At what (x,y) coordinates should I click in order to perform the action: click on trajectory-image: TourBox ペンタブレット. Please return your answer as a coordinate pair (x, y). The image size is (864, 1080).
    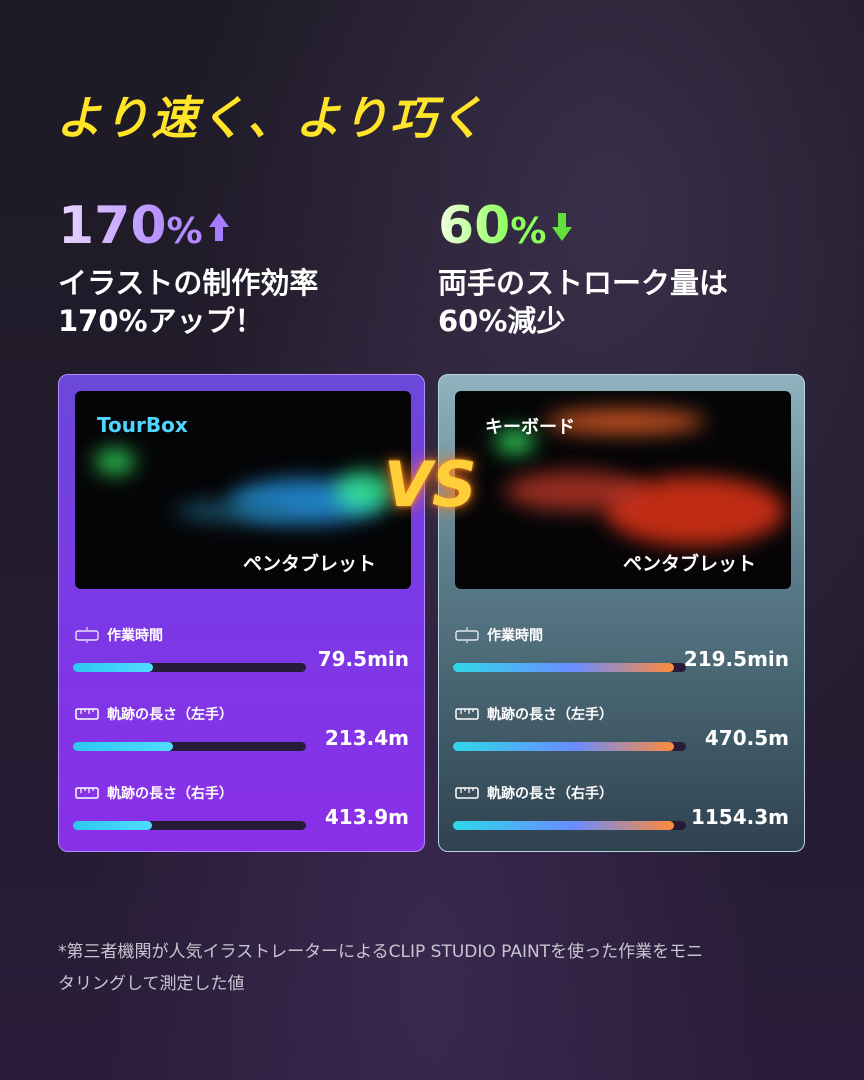
    Looking at the image, I should click on (243, 490).